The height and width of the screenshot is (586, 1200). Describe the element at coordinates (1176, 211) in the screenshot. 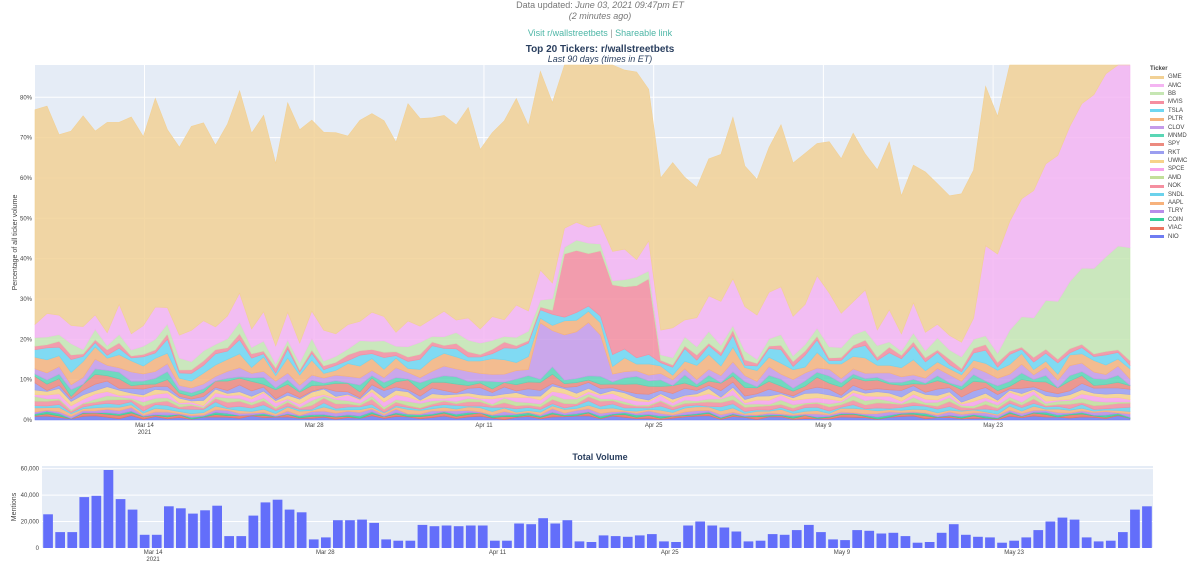

I see `legend-label: TLRY` at that location.